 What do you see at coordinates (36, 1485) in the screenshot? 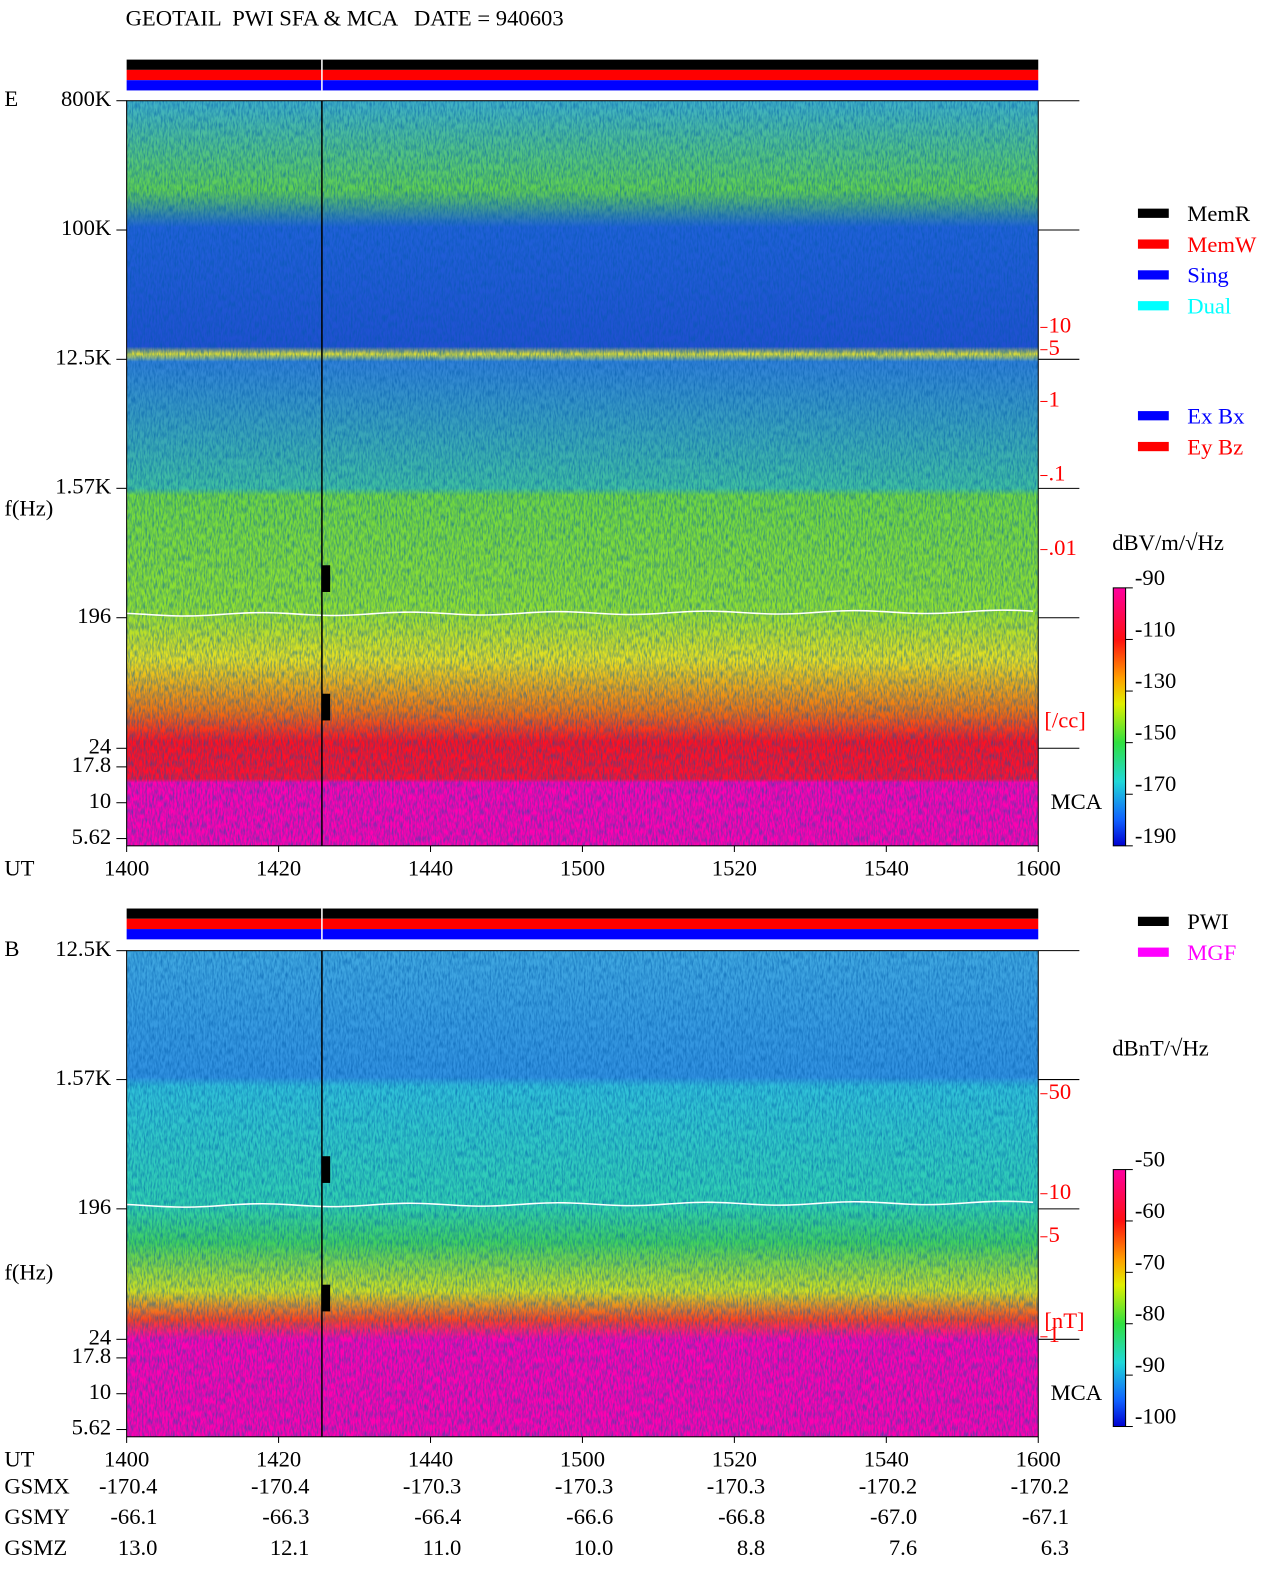
I see `ephemeris-label: GSMX` at bounding box center [36, 1485].